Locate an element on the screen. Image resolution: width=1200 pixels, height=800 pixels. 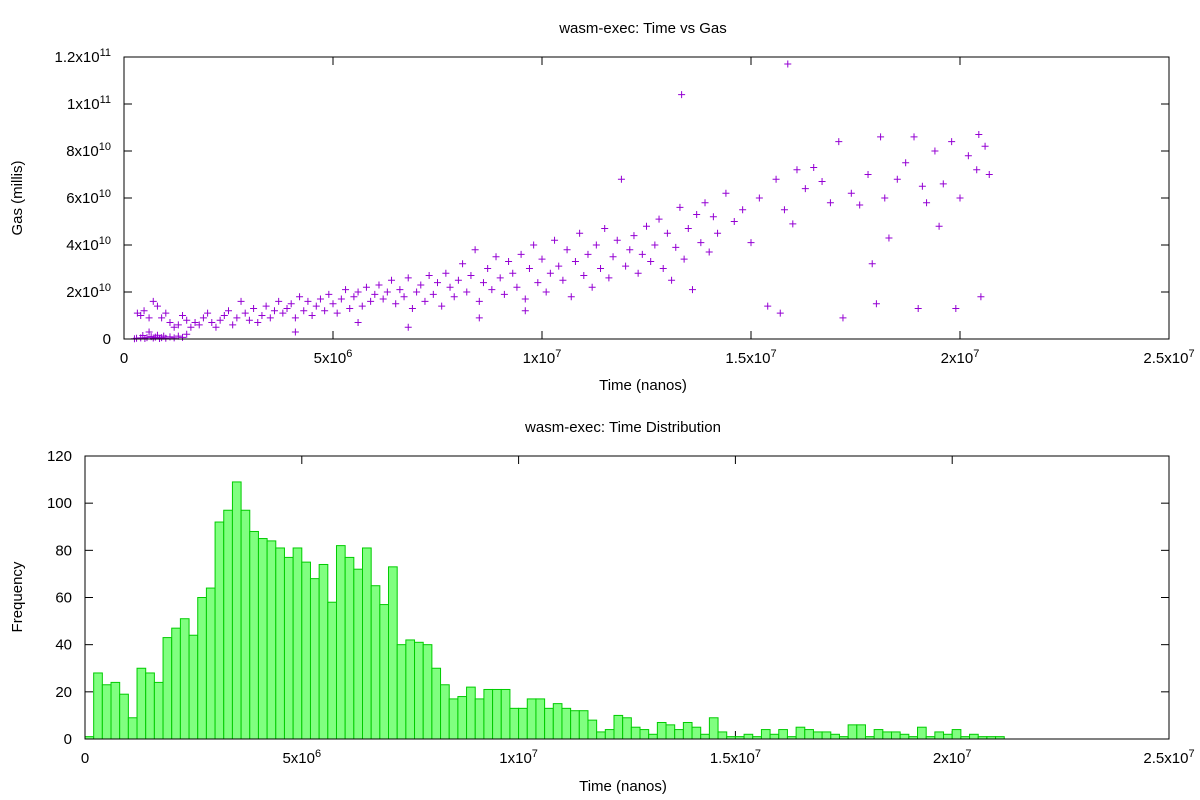
y-tick-label: 1x10¹¹ is located at coordinates (89, 103).